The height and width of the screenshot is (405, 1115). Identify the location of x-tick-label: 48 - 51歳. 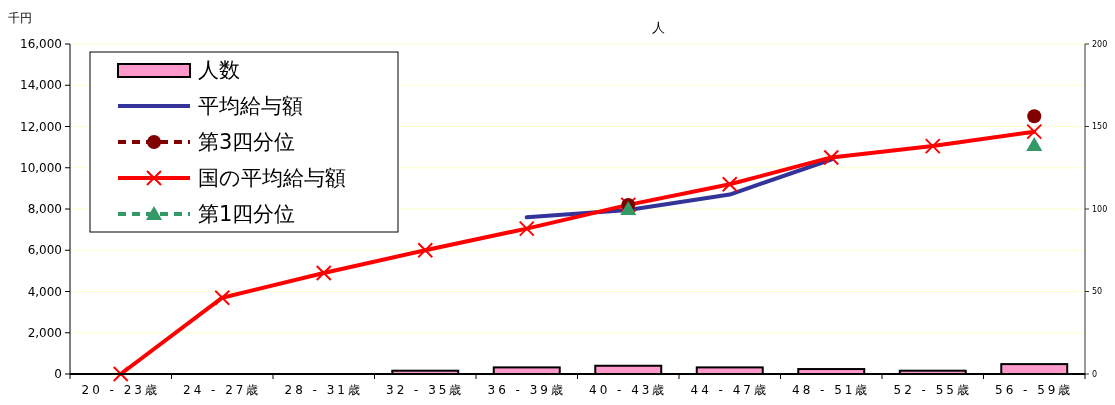
(831, 390).